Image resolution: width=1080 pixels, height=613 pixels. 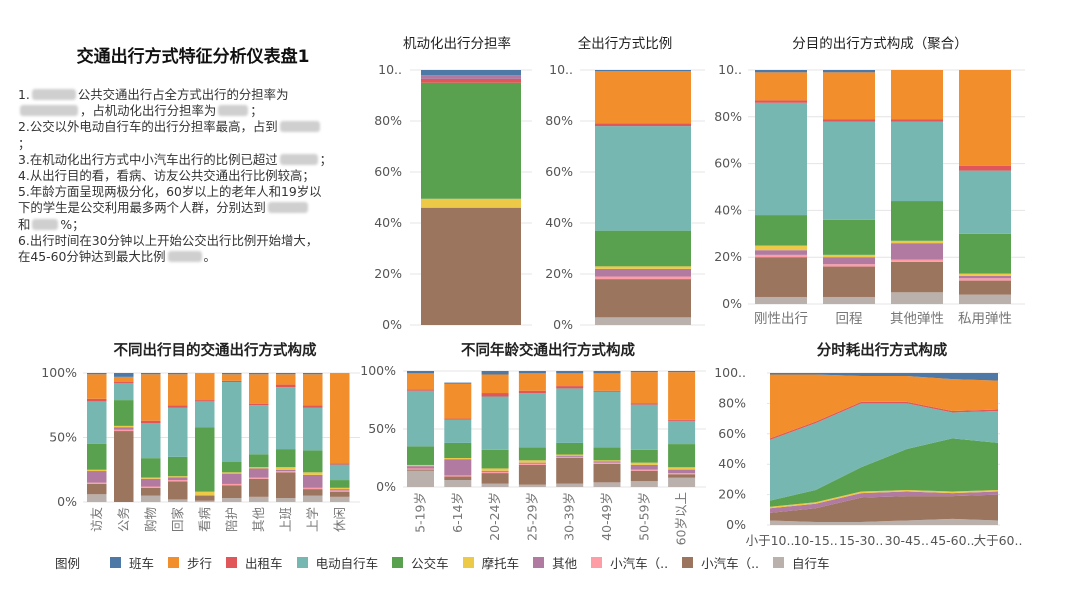 What do you see at coordinates (801, 562) in the screenshot?
I see `legend-item: 自行车` at bounding box center [801, 562].